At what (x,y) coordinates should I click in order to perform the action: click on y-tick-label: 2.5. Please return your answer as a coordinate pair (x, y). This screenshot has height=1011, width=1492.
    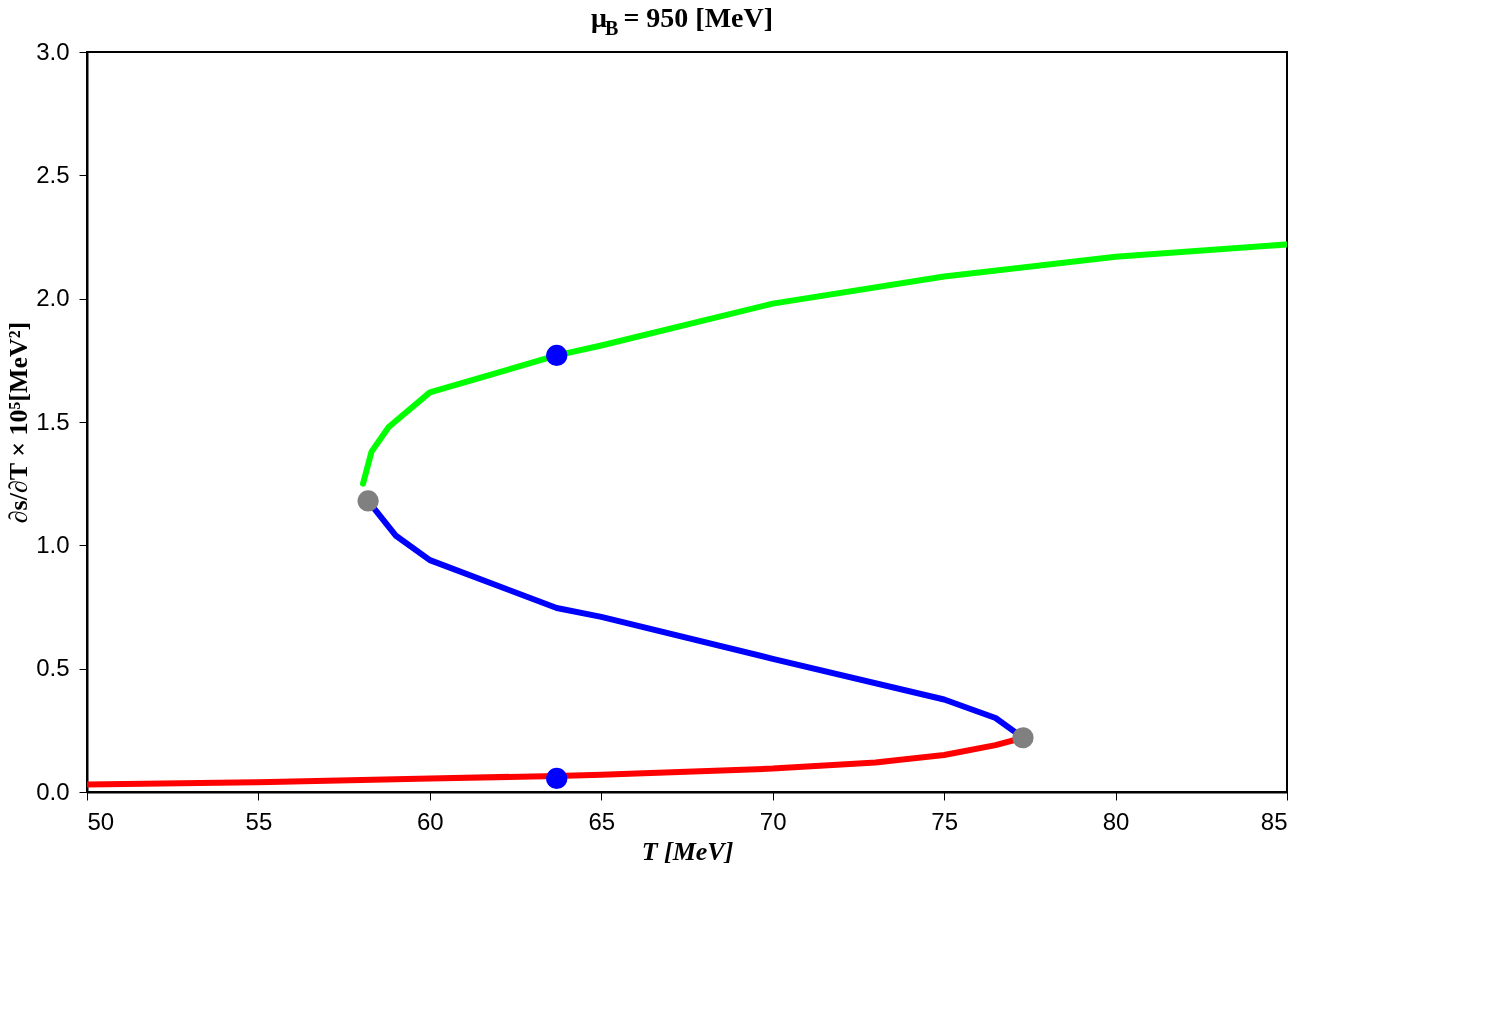
    Looking at the image, I should click on (53, 174).